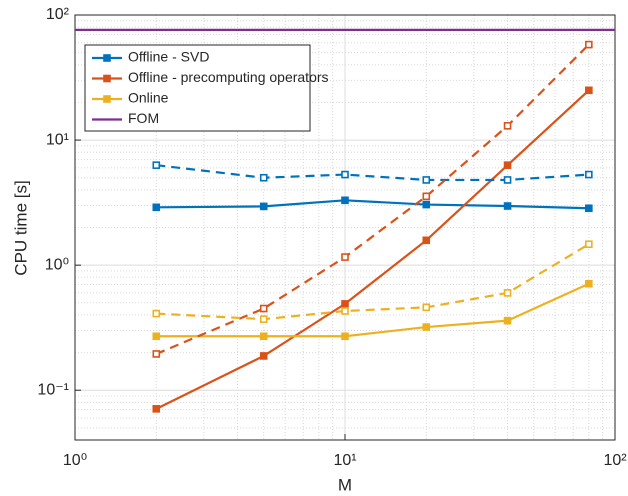 This screenshot has width=628, height=496. I want to click on y-axis-label: CPU time [s], so click(20, 227).